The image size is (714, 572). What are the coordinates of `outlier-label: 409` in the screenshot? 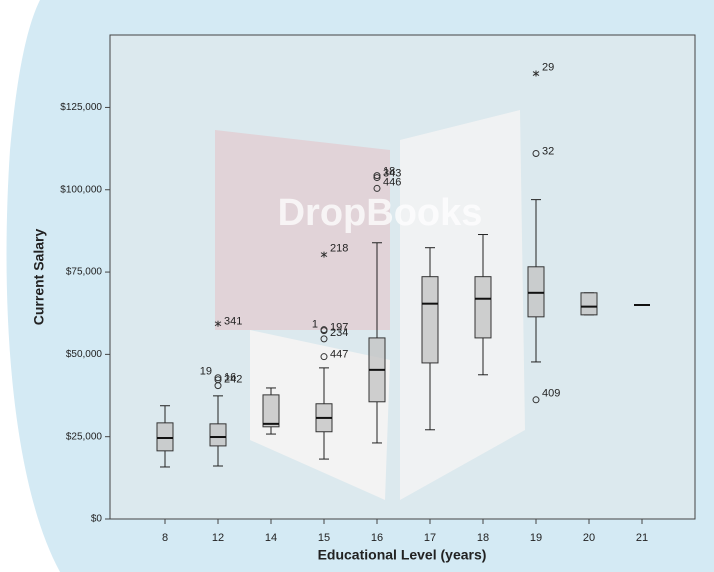 It's located at (551, 394).